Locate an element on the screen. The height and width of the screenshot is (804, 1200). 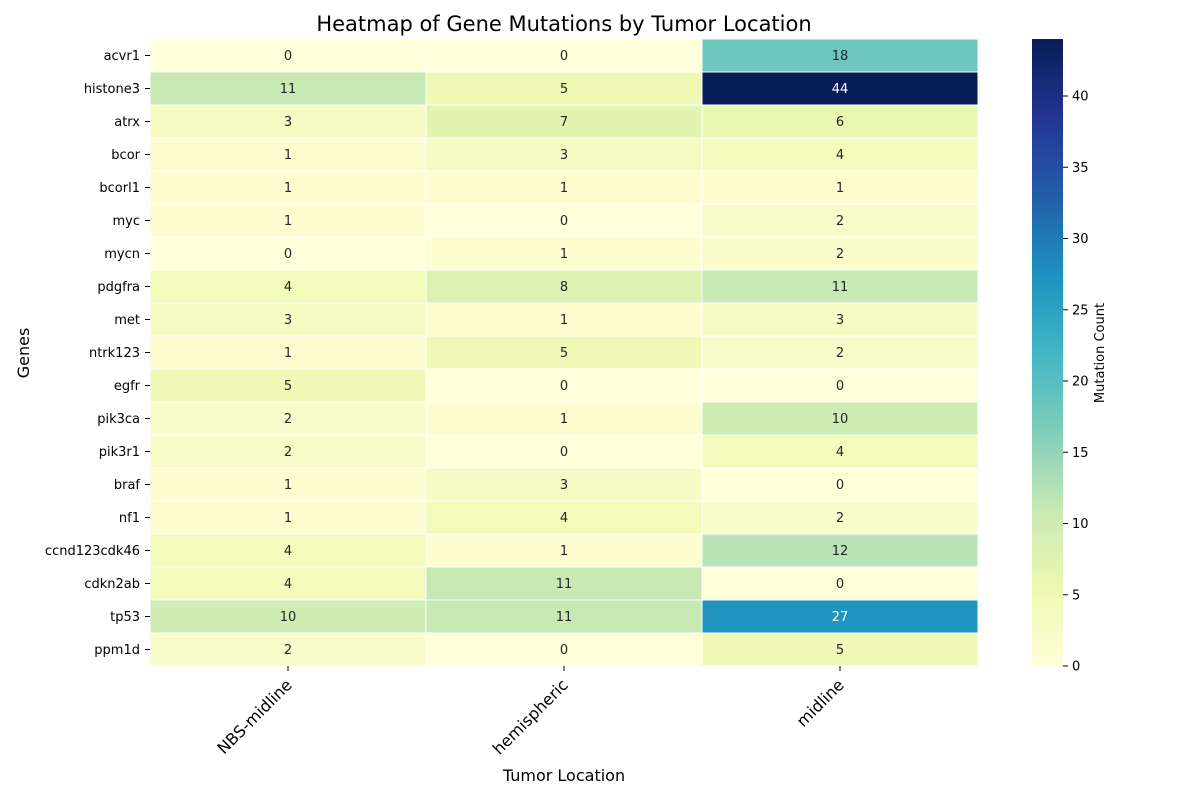
colorbar-gradient is located at coordinates (1047, 352).